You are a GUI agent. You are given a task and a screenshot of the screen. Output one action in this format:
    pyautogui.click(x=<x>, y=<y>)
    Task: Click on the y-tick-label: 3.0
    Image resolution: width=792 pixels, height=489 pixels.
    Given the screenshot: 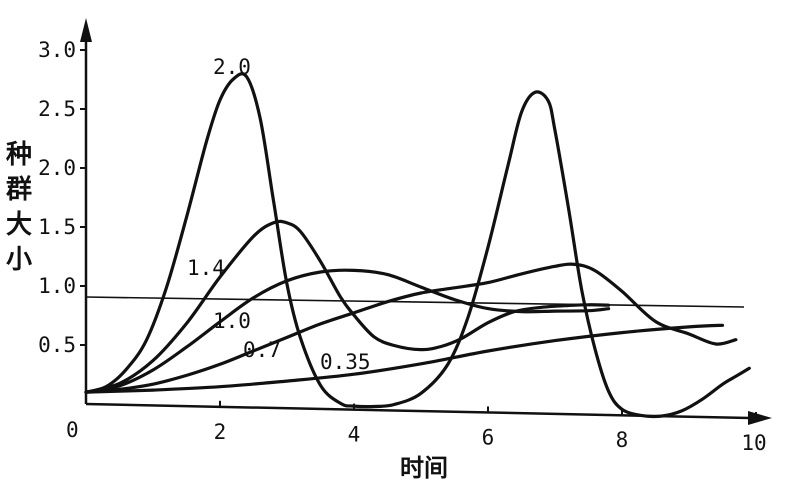 What is the action you would take?
    pyautogui.click(x=57, y=50)
    